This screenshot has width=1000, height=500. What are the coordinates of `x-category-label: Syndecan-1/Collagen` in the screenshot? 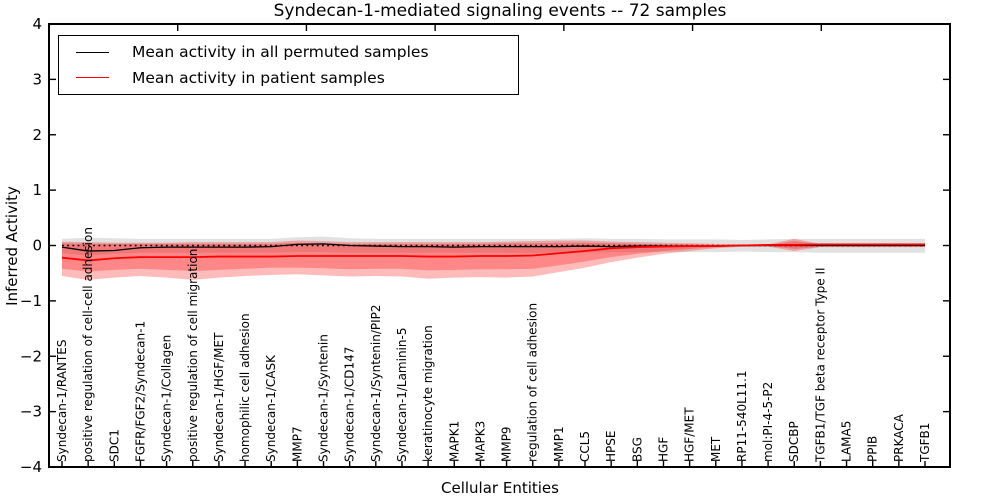 It's located at (167, 398).